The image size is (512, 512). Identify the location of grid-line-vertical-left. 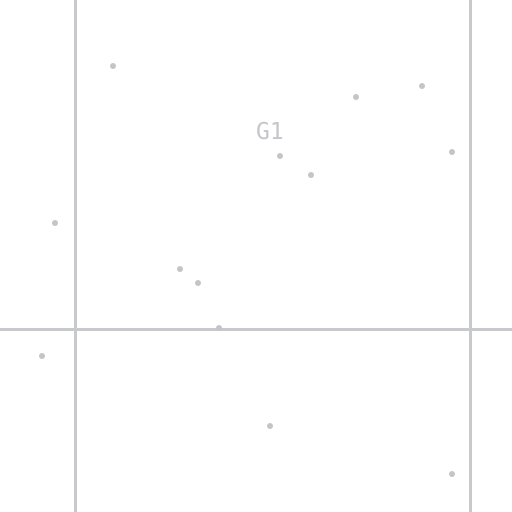
(75, 256).